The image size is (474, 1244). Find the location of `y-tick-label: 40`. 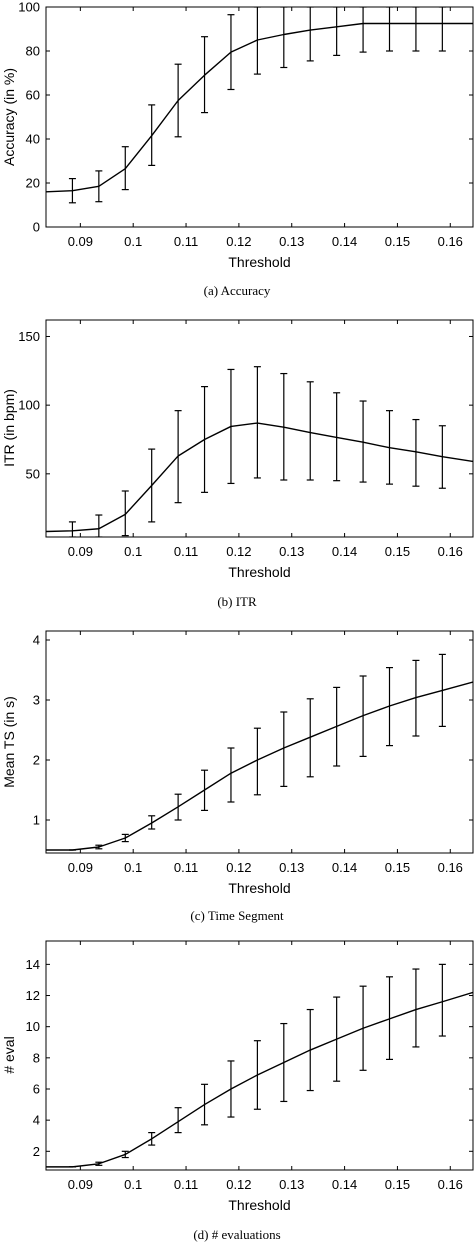

y-tick-label: 40 is located at coordinates (33, 139).